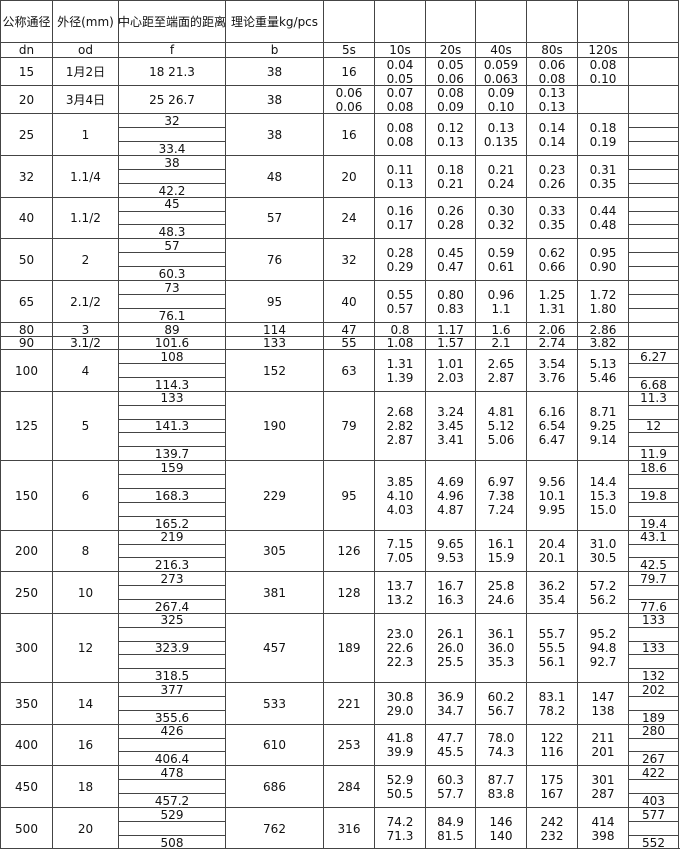 The image size is (680, 850). What do you see at coordinates (400, 779) in the screenshot?
I see `weight-value: 52.9` at bounding box center [400, 779].